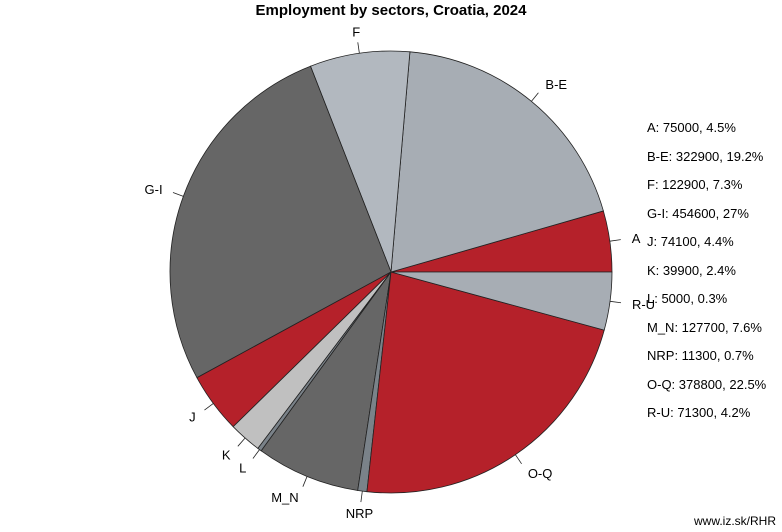 This screenshot has height=532, width=782. I want to click on slice-label: R-U, so click(643, 304).